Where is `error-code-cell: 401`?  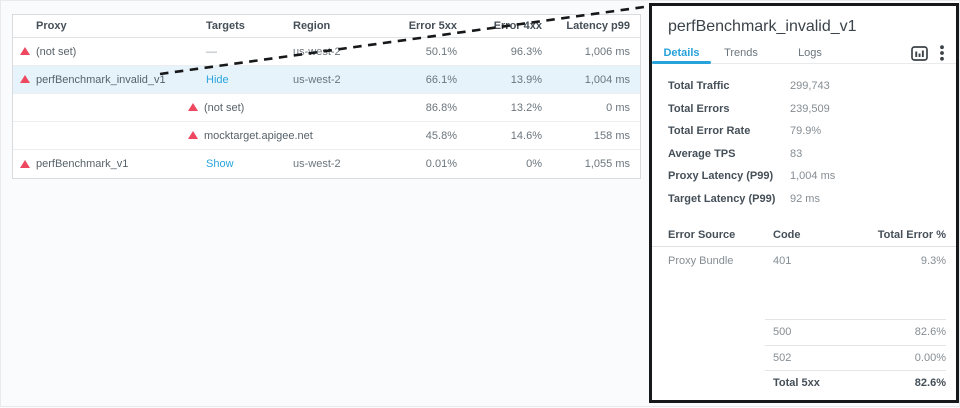 error-code-cell: 401 is located at coordinates (782, 260).